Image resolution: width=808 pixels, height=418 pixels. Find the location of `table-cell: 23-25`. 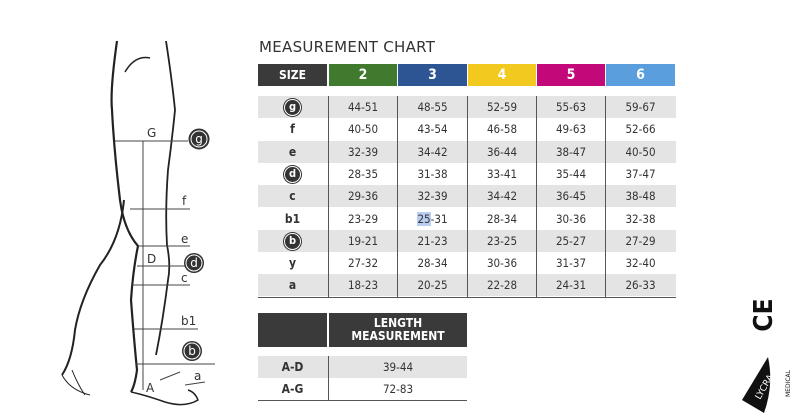

table-cell: 23-25 is located at coordinates (502, 240).